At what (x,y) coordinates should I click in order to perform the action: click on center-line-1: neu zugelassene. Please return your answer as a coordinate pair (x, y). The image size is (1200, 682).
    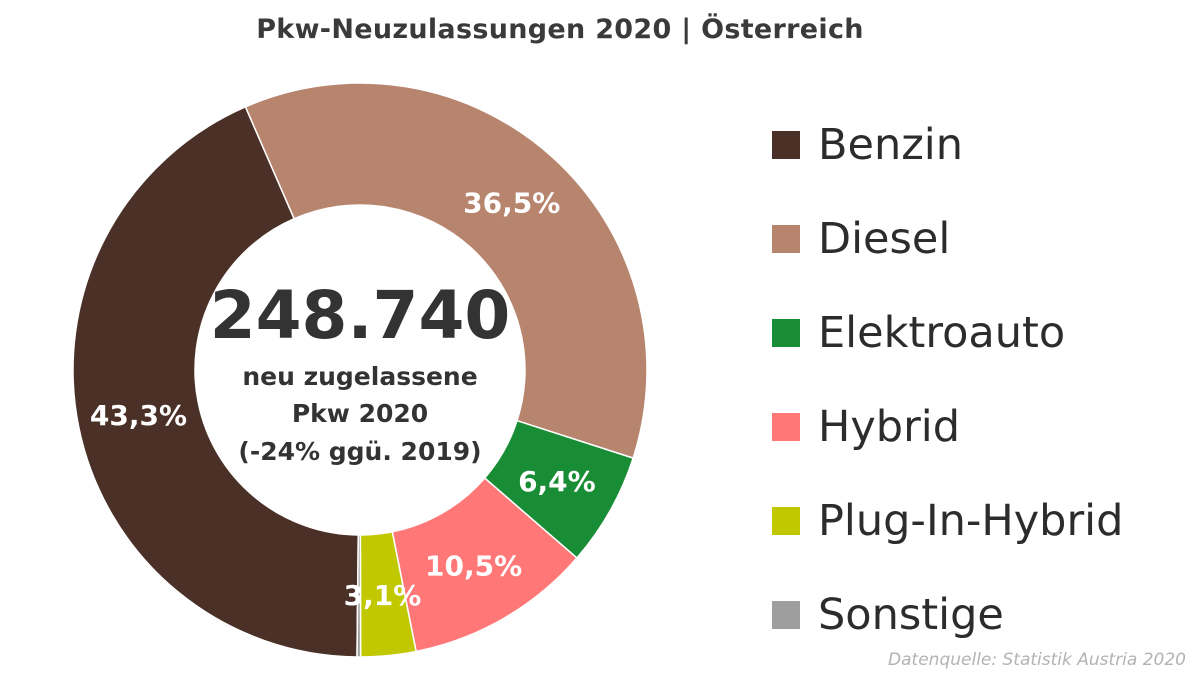
    Looking at the image, I should click on (359, 376).